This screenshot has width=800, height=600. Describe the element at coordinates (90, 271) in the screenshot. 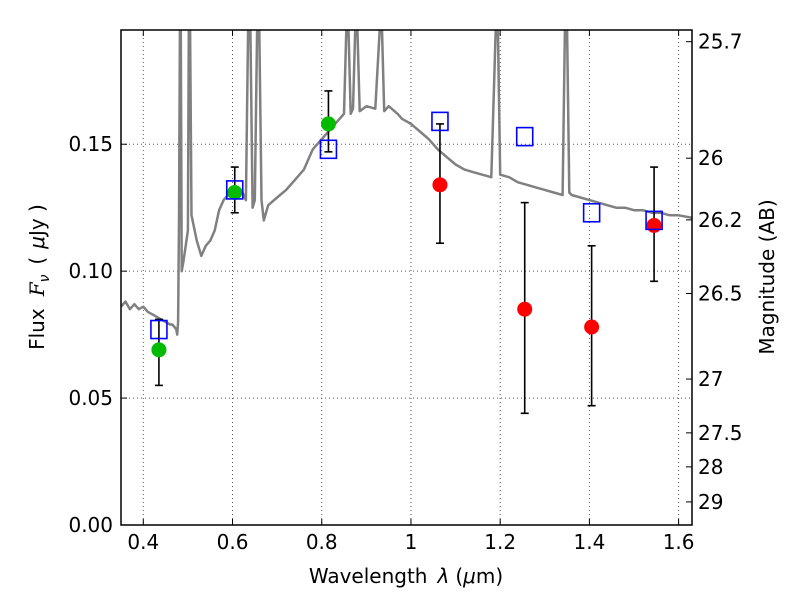

I see `y-tick-label: 0.10` at that location.